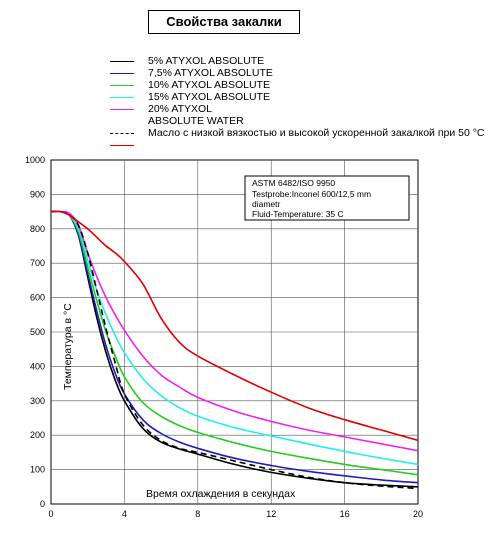 Image resolution: width=500 pixels, height=538 pixels. What do you see at coordinates (42, 504) in the screenshot?
I see `y-tick-label: 0` at bounding box center [42, 504].